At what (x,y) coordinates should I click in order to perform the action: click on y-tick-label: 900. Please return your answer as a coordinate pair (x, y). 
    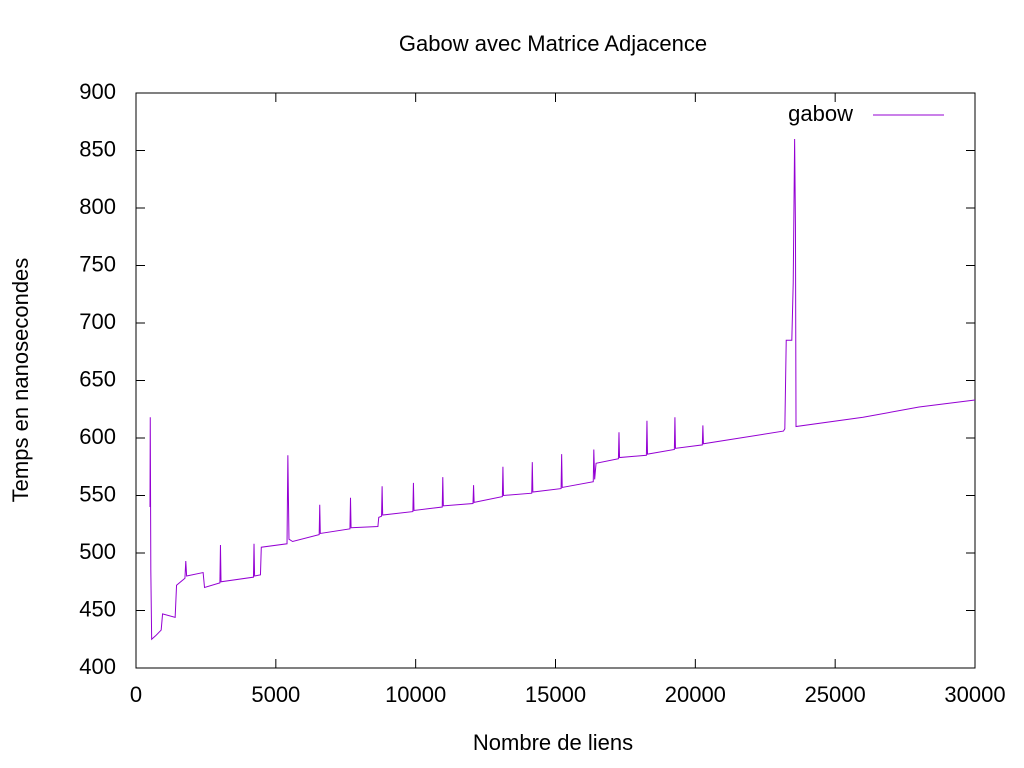
    Looking at the image, I should click on (97, 91).